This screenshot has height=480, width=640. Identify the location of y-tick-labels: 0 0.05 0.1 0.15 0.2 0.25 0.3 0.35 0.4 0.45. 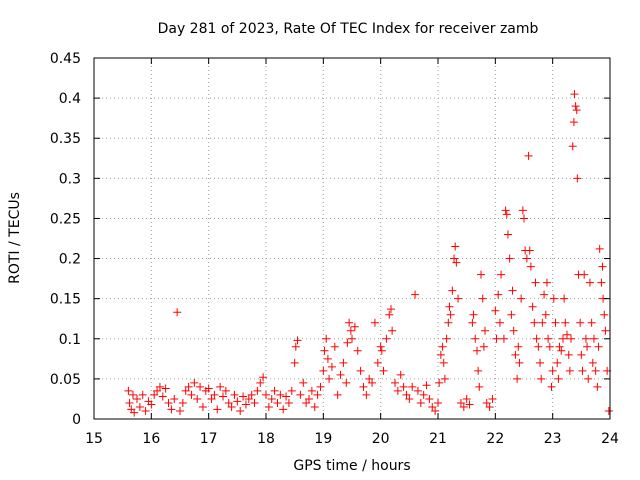
(65, 239).